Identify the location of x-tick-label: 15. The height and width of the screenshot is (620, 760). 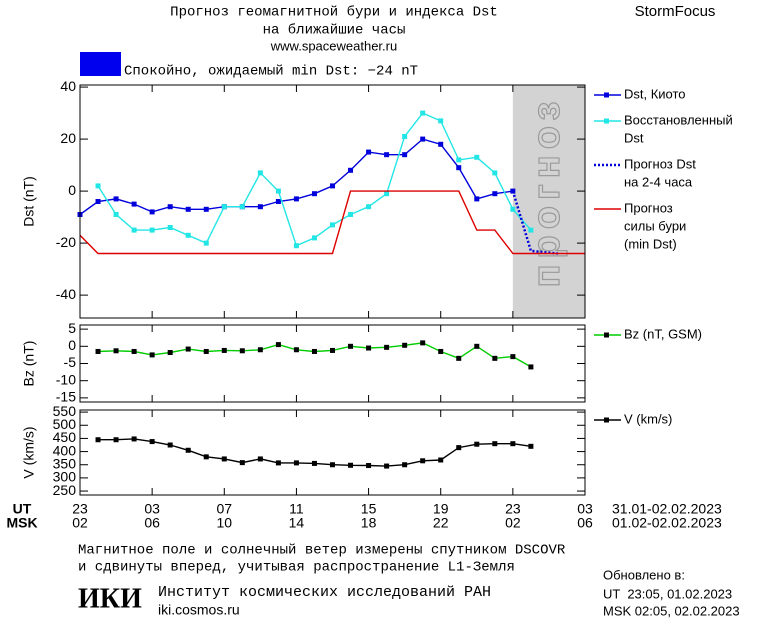
(369, 509).